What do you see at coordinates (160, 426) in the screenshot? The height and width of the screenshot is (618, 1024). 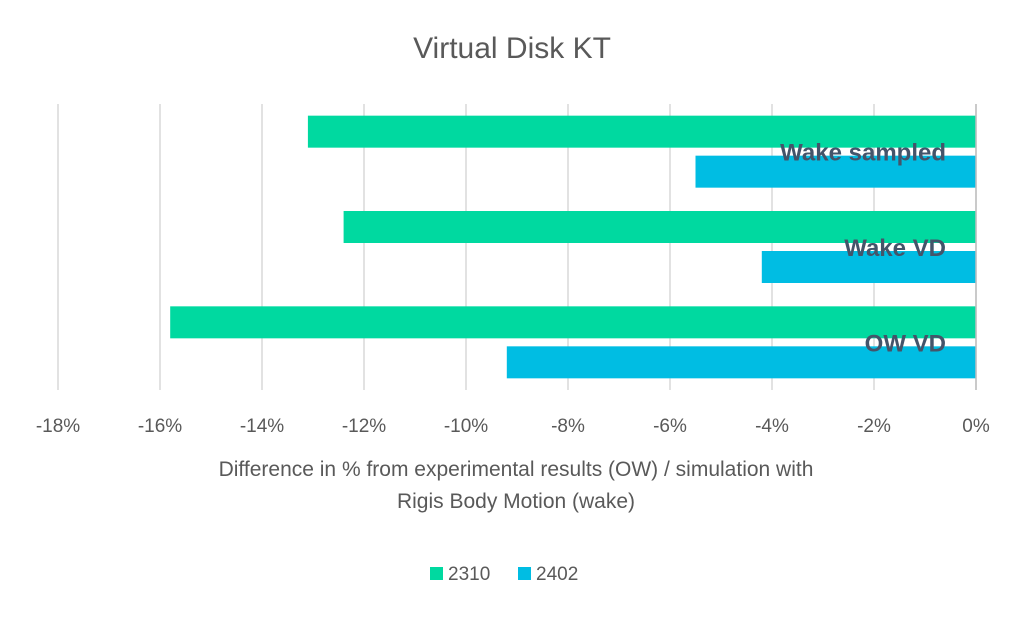 I see `x-tick-label: -16%` at bounding box center [160, 426].